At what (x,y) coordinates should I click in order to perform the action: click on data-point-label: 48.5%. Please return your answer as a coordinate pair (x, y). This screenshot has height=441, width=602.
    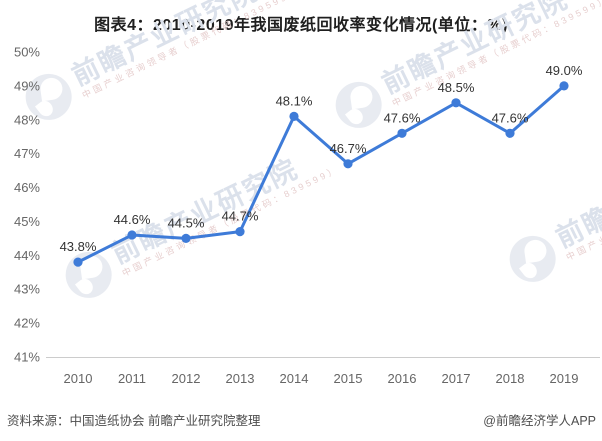
    Looking at the image, I should click on (456, 87).